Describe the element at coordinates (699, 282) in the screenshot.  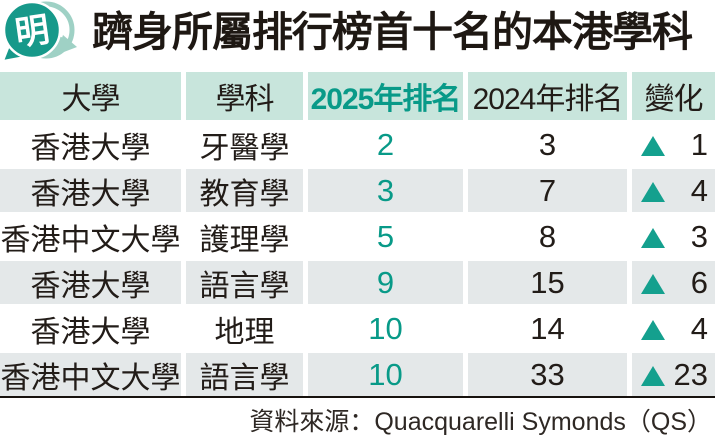
I see `change-value: 6` at that location.